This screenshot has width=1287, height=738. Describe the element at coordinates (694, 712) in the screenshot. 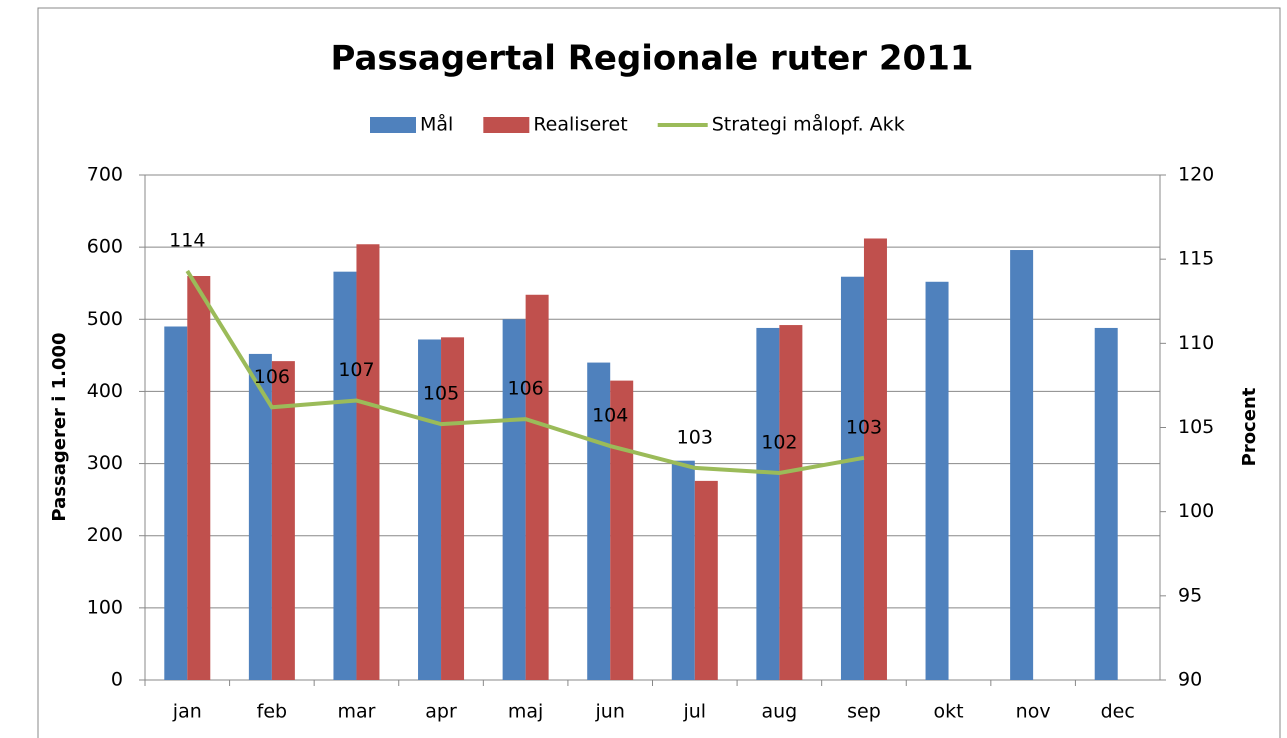

I see `x-tick-label: jul` at that location.